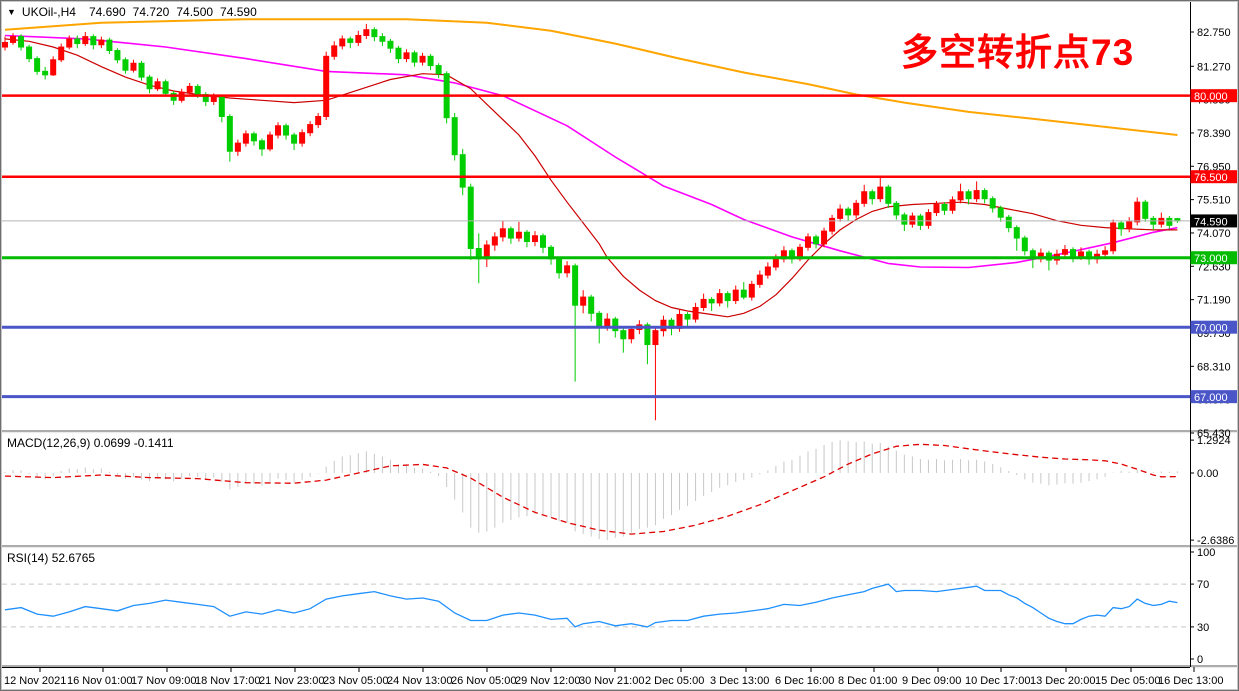 Image resolution: width=1239 pixels, height=691 pixels. What do you see at coordinates (107, 12) in the screenshot?
I see `open-value: 74.690` at bounding box center [107, 12].